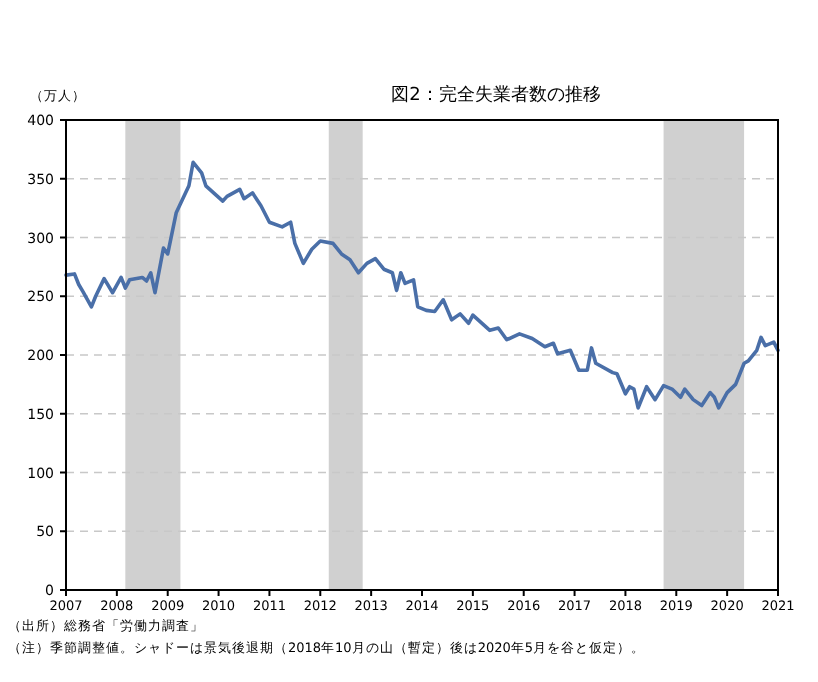  I want to click on chart-title: 図2：完全失業者数の推移, so click(496, 95).